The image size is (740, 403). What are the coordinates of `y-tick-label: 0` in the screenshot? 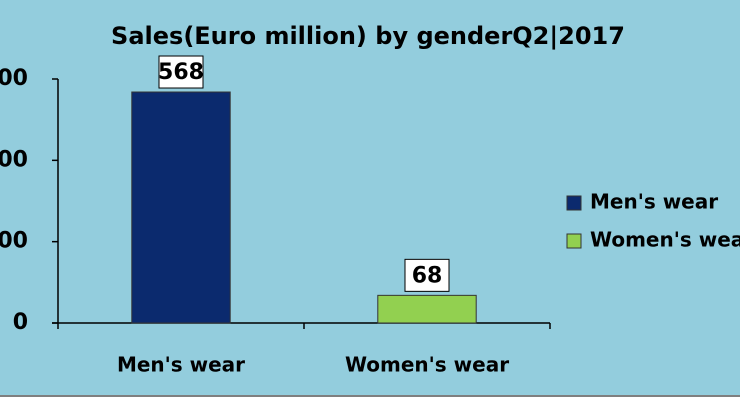 It's located at (20, 322).